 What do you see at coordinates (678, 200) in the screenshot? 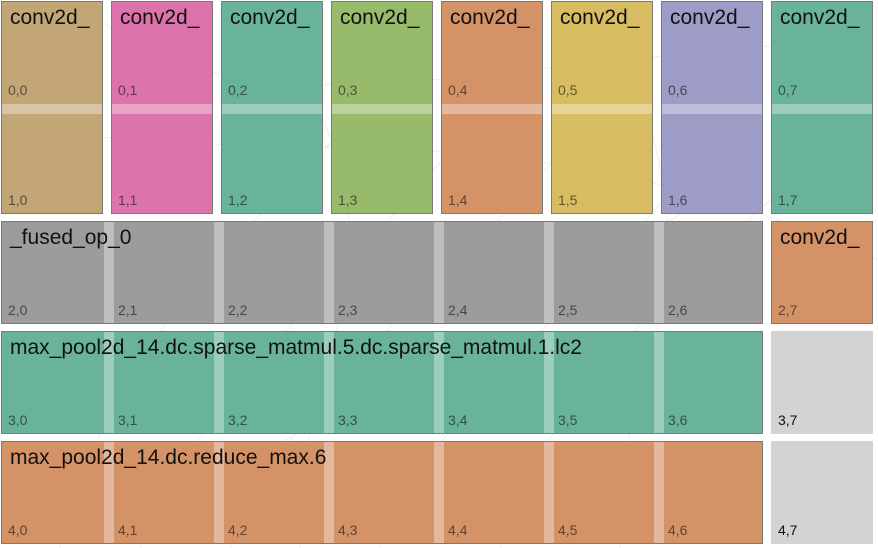
I see `core-coordinate-label: 1,6` at bounding box center [678, 200].